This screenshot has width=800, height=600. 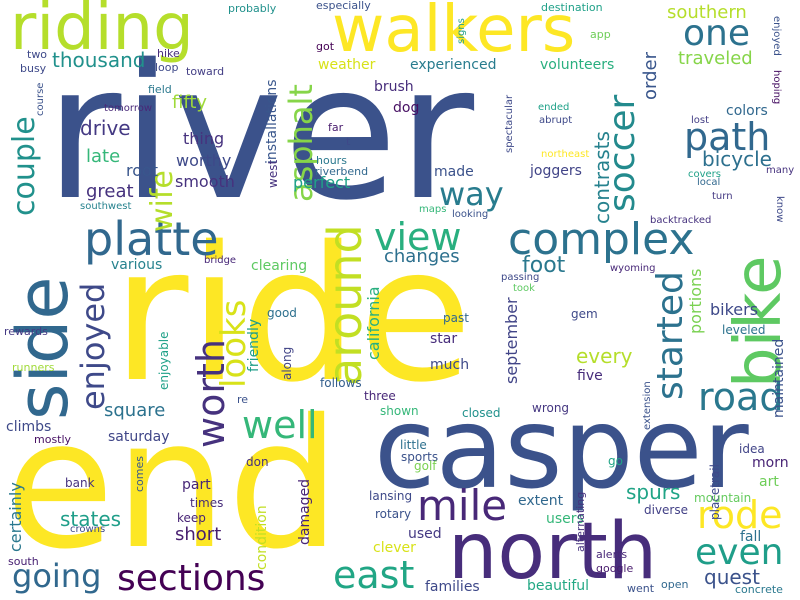 I want to click on word-open: open, so click(x=675, y=584).